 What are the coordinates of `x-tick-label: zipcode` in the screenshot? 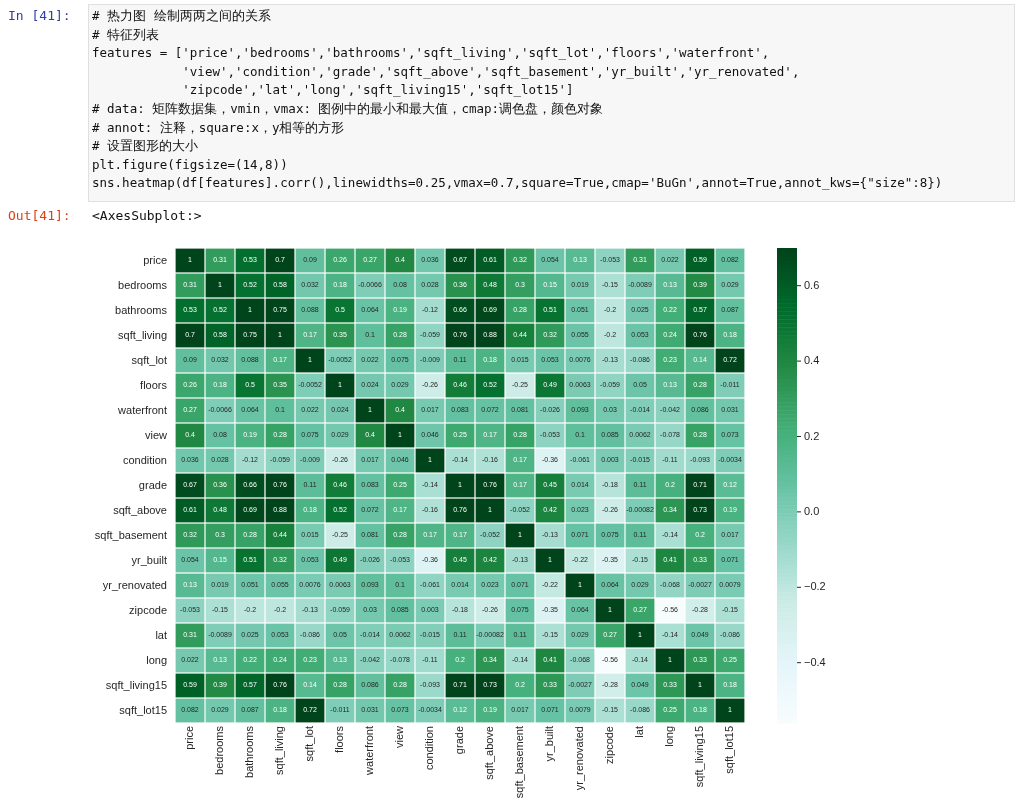 It's located at (609, 745).